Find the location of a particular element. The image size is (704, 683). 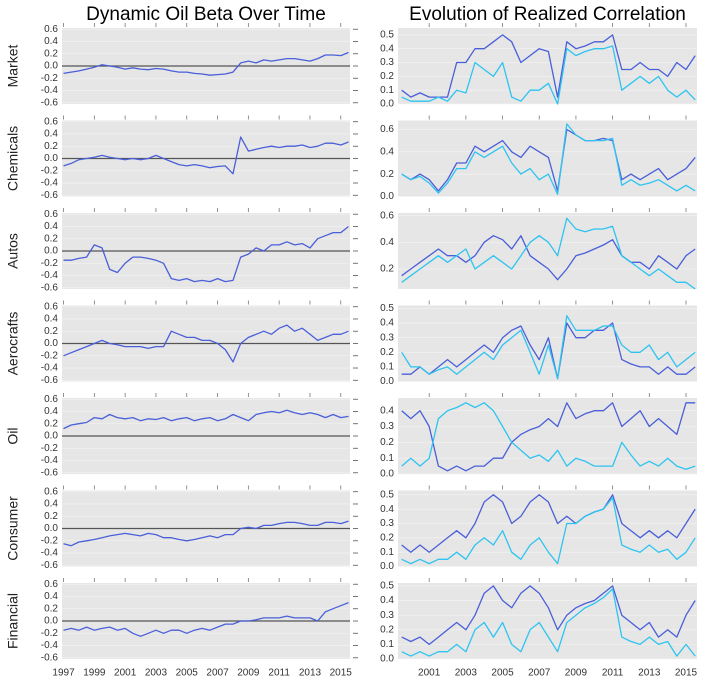

row-label: Financial is located at coordinates (13, 621).